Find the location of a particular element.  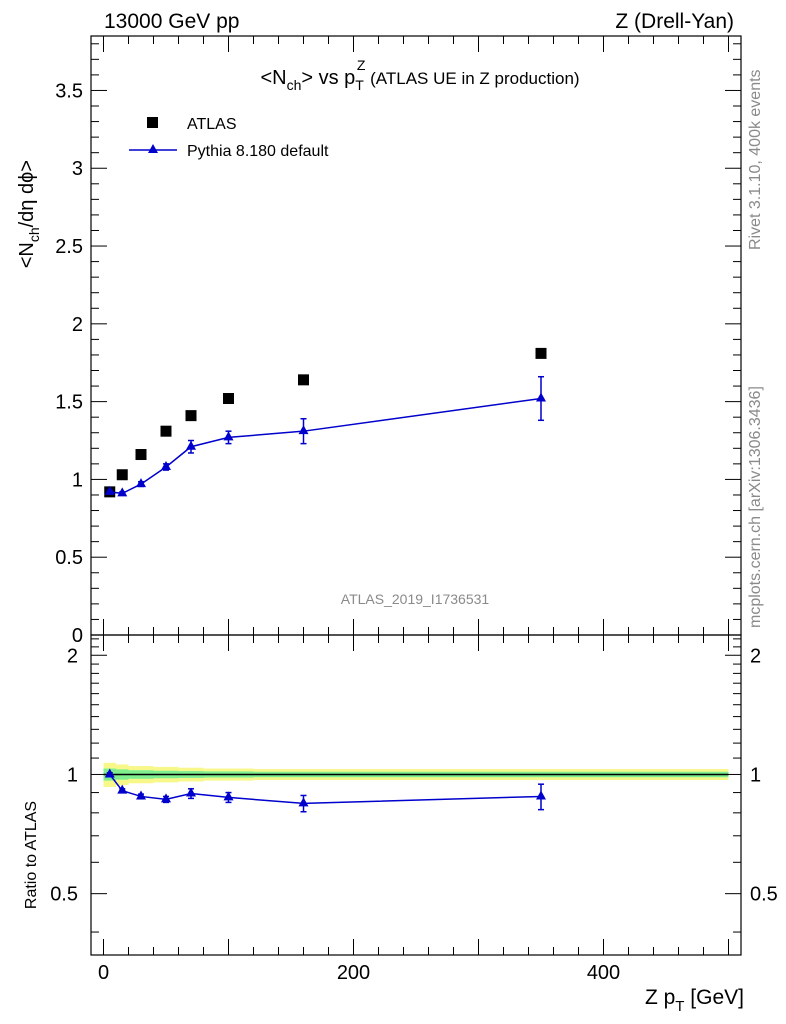

energy-label: 13000 GeV pp is located at coordinates (171, 21).